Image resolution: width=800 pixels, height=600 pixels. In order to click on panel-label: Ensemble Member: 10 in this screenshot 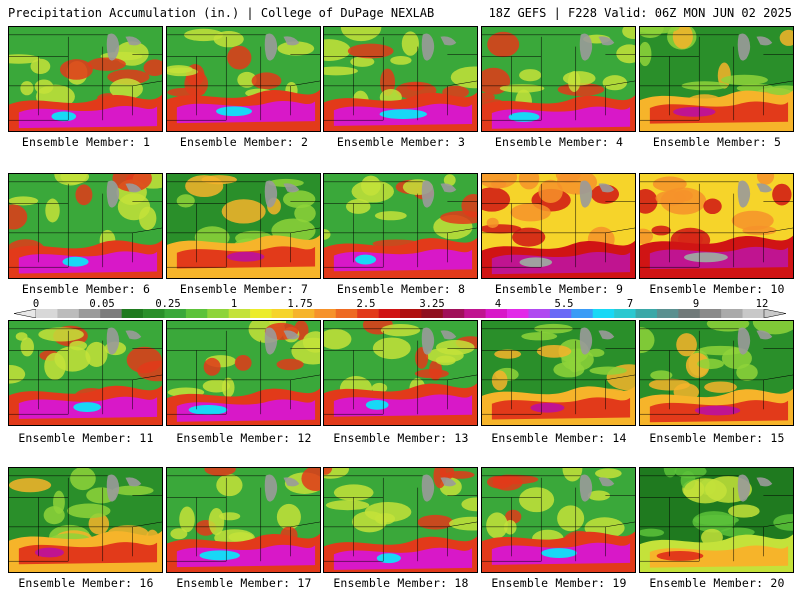, I will do `click(717, 289)`.